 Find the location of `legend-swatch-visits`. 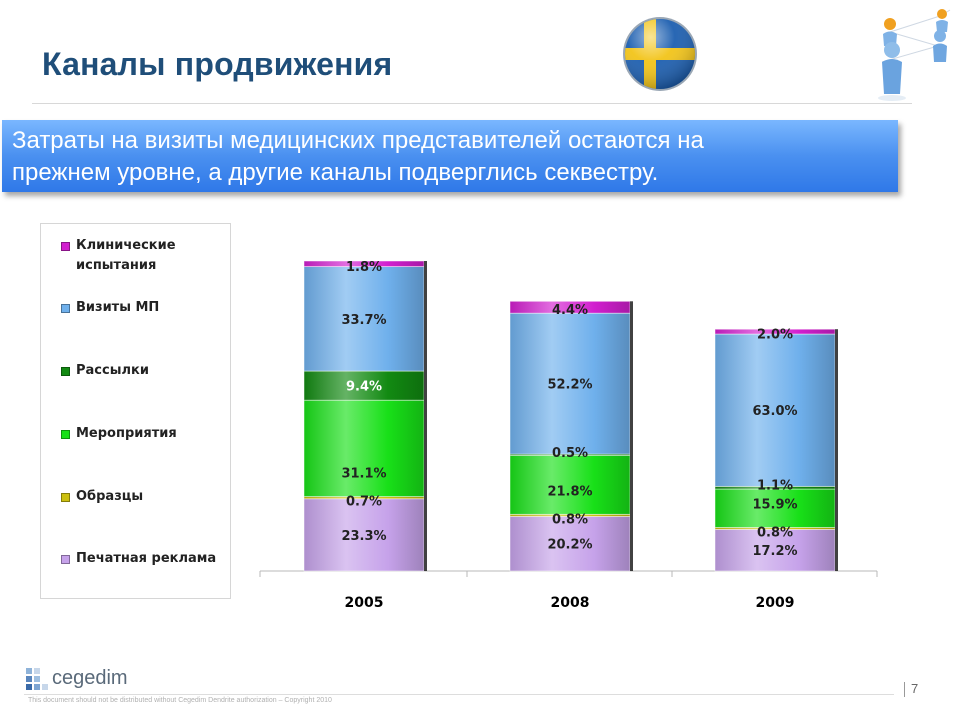

legend-swatch-visits is located at coordinates (65, 308).